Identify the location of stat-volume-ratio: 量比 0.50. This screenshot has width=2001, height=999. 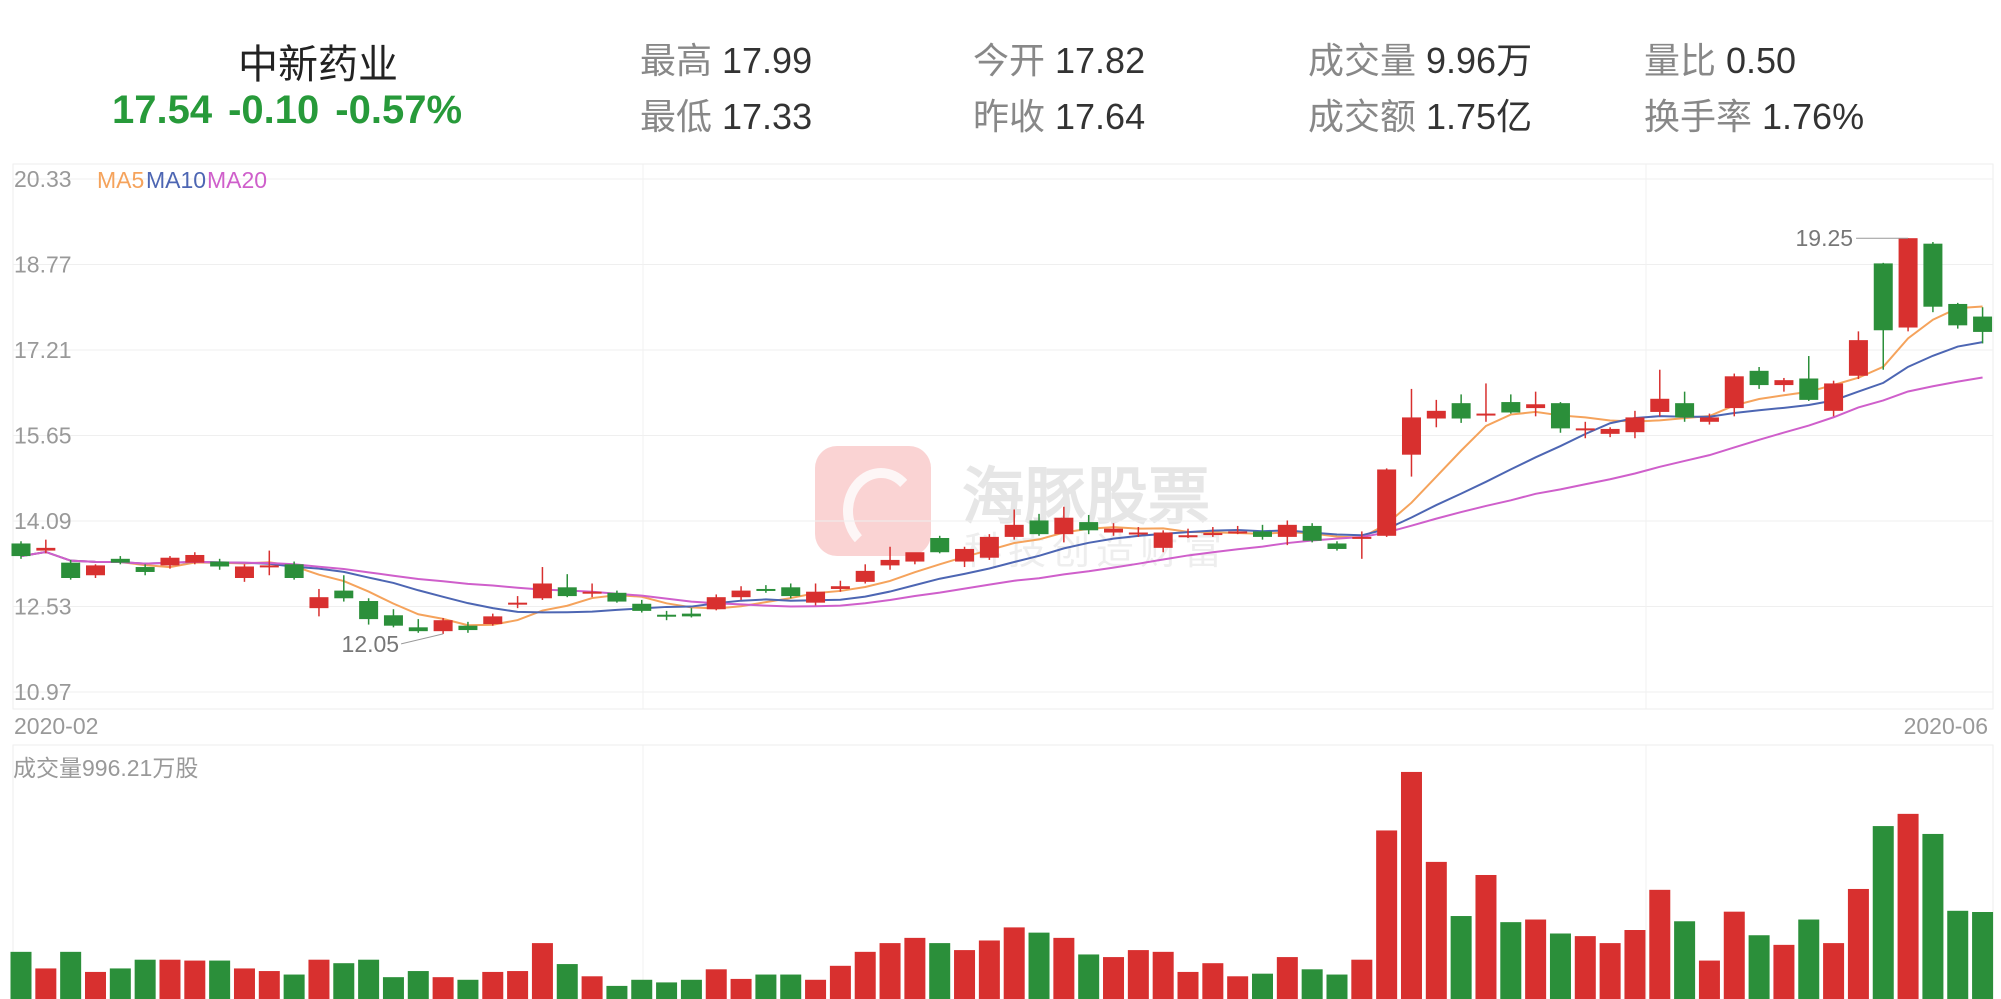
(1720, 60).